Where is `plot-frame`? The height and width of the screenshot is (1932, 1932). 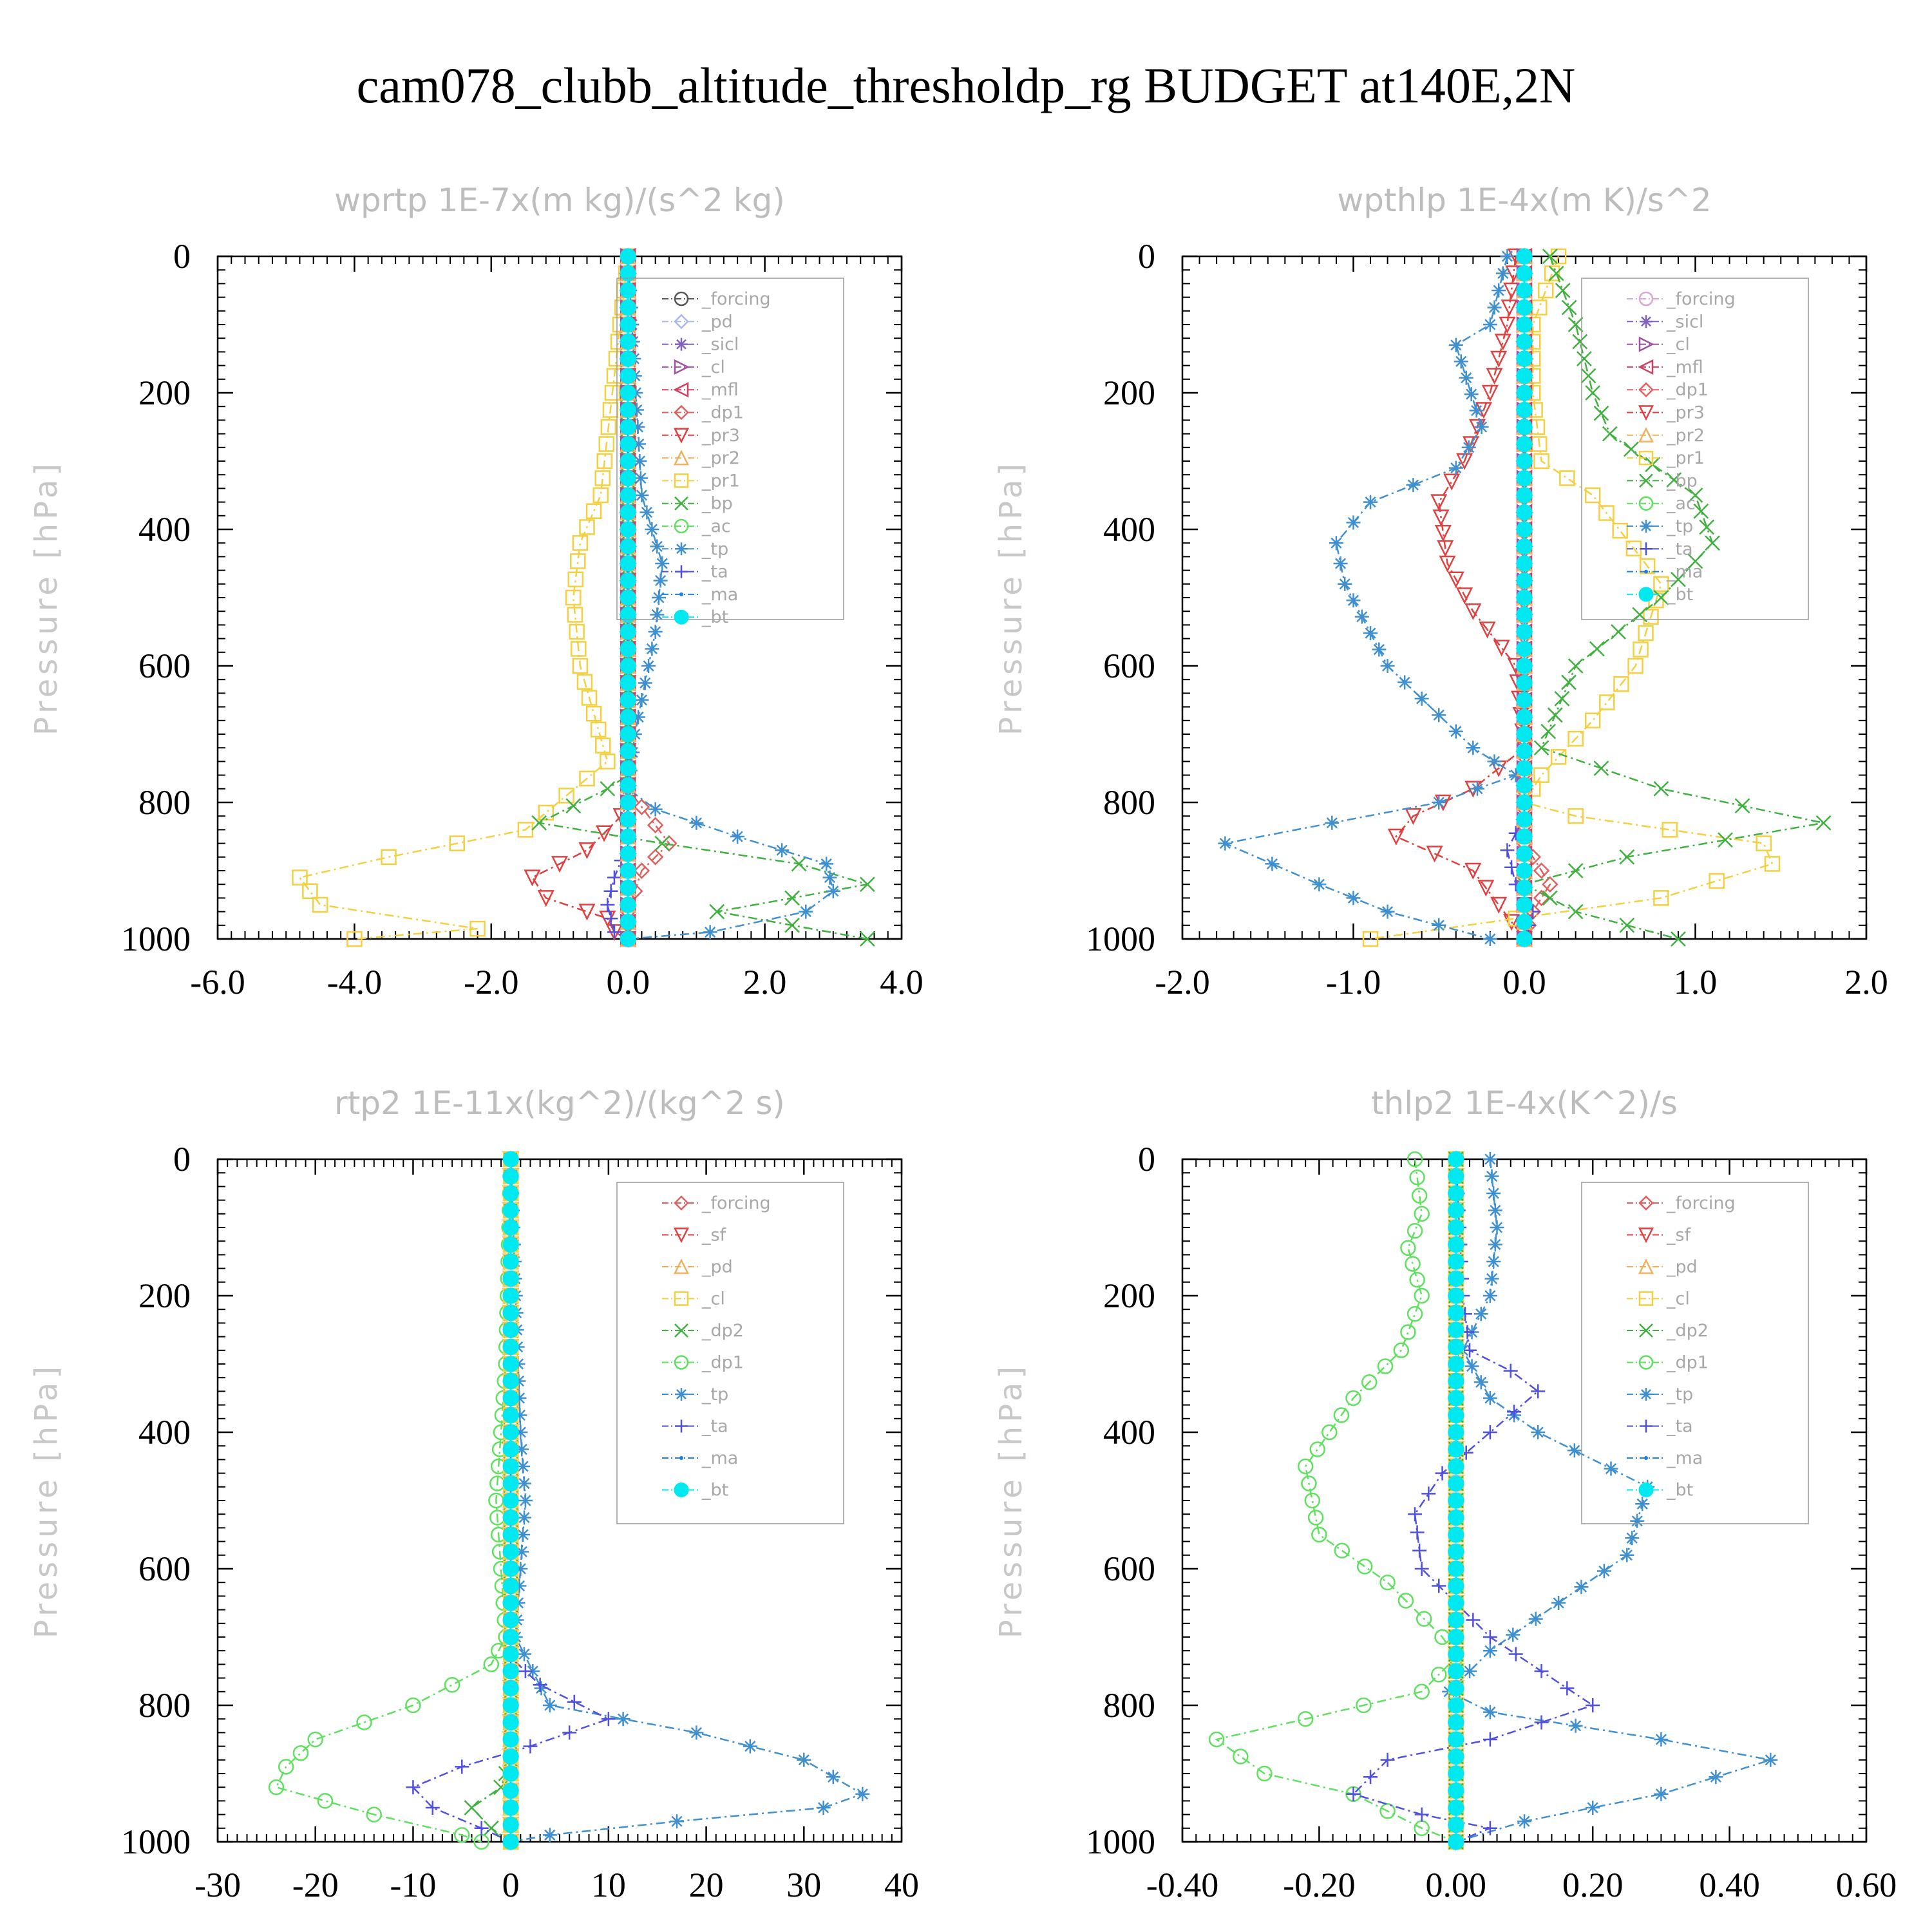
plot-frame is located at coordinates (1525, 1500).